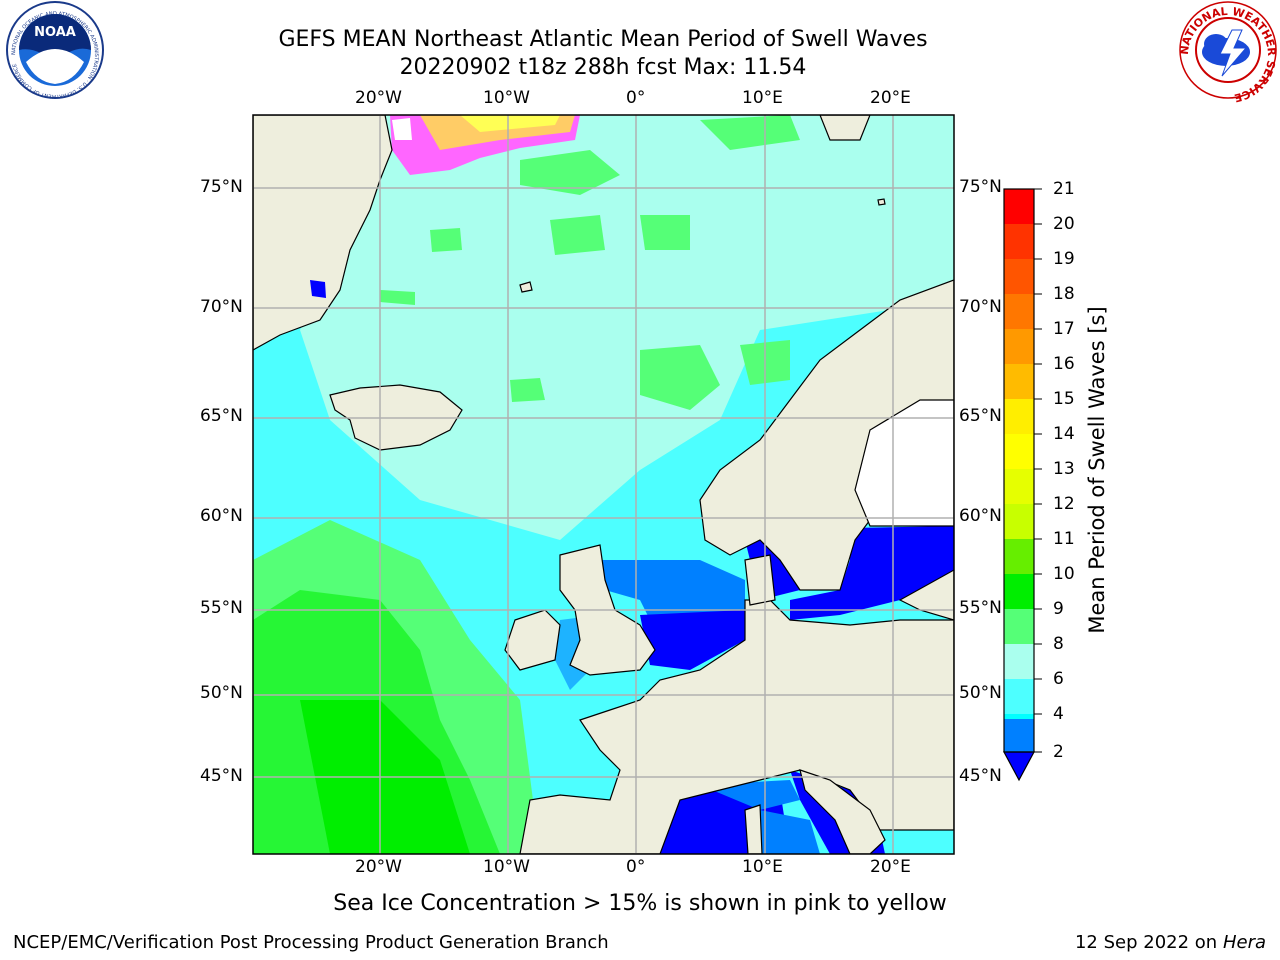 The height and width of the screenshot is (960, 1280). What do you see at coordinates (1064, 364) in the screenshot?
I see `colorbar-tick: 16` at bounding box center [1064, 364].